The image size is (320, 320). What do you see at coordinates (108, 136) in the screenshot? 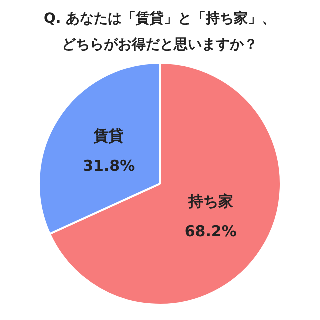
I see `slice-label: 賃貸` at bounding box center [108, 136].